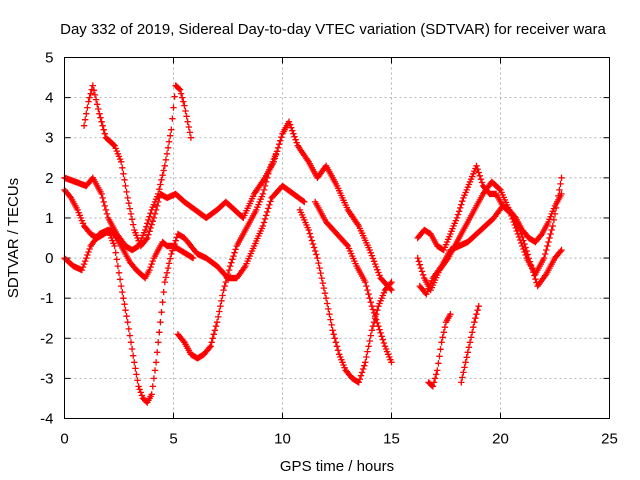  What do you see at coordinates (49, 138) in the screenshot?
I see `y-tick-label: 3` at bounding box center [49, 138].